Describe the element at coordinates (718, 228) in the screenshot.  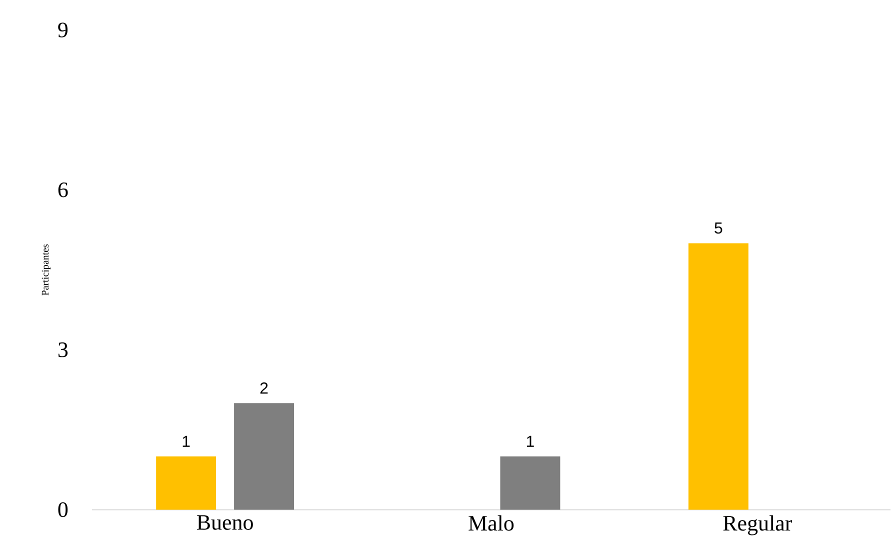
I see `data-label: 5` at that location.